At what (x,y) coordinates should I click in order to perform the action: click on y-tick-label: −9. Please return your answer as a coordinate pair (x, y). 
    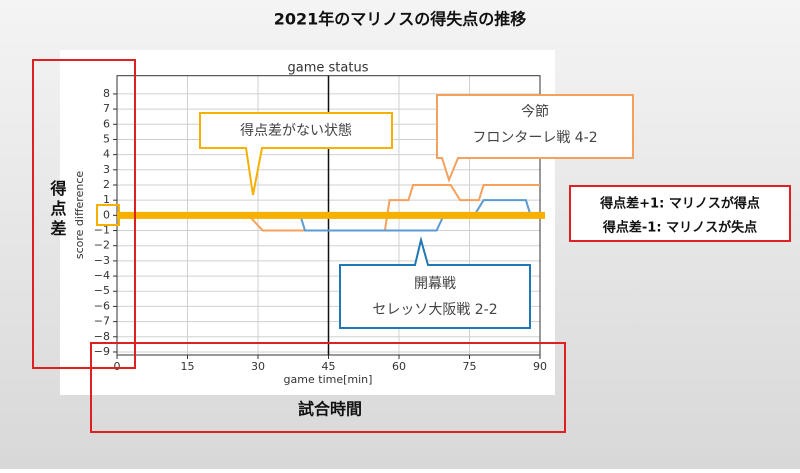
    Looking at the image, I should click on (102, 351).